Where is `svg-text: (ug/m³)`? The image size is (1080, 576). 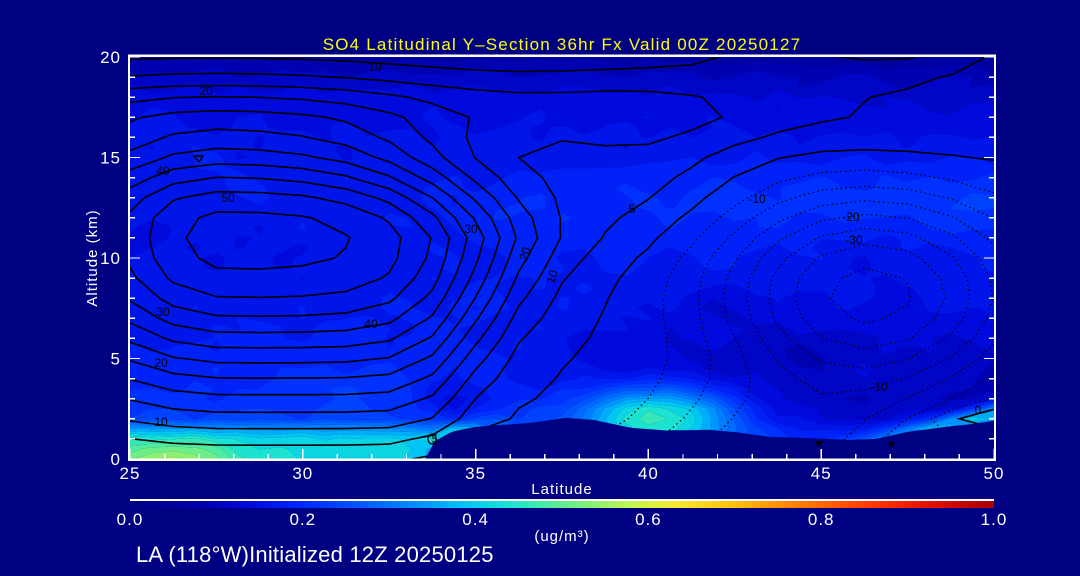
svg-text: (ug/m³) is located at coordinates (561, 536).